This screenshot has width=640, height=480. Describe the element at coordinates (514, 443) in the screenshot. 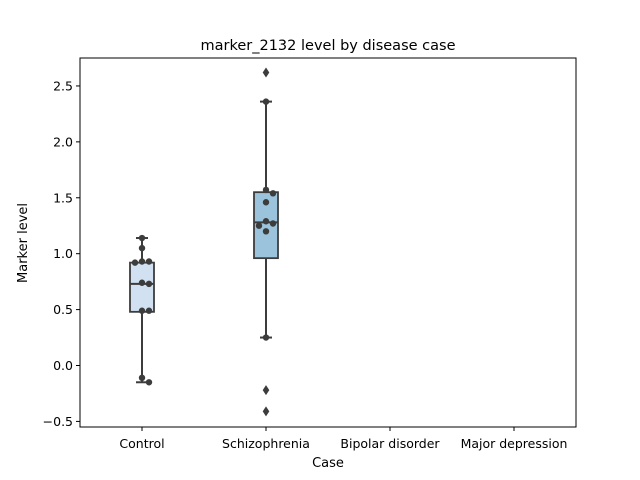

I see `x-tick-label: Major depression` at that location.